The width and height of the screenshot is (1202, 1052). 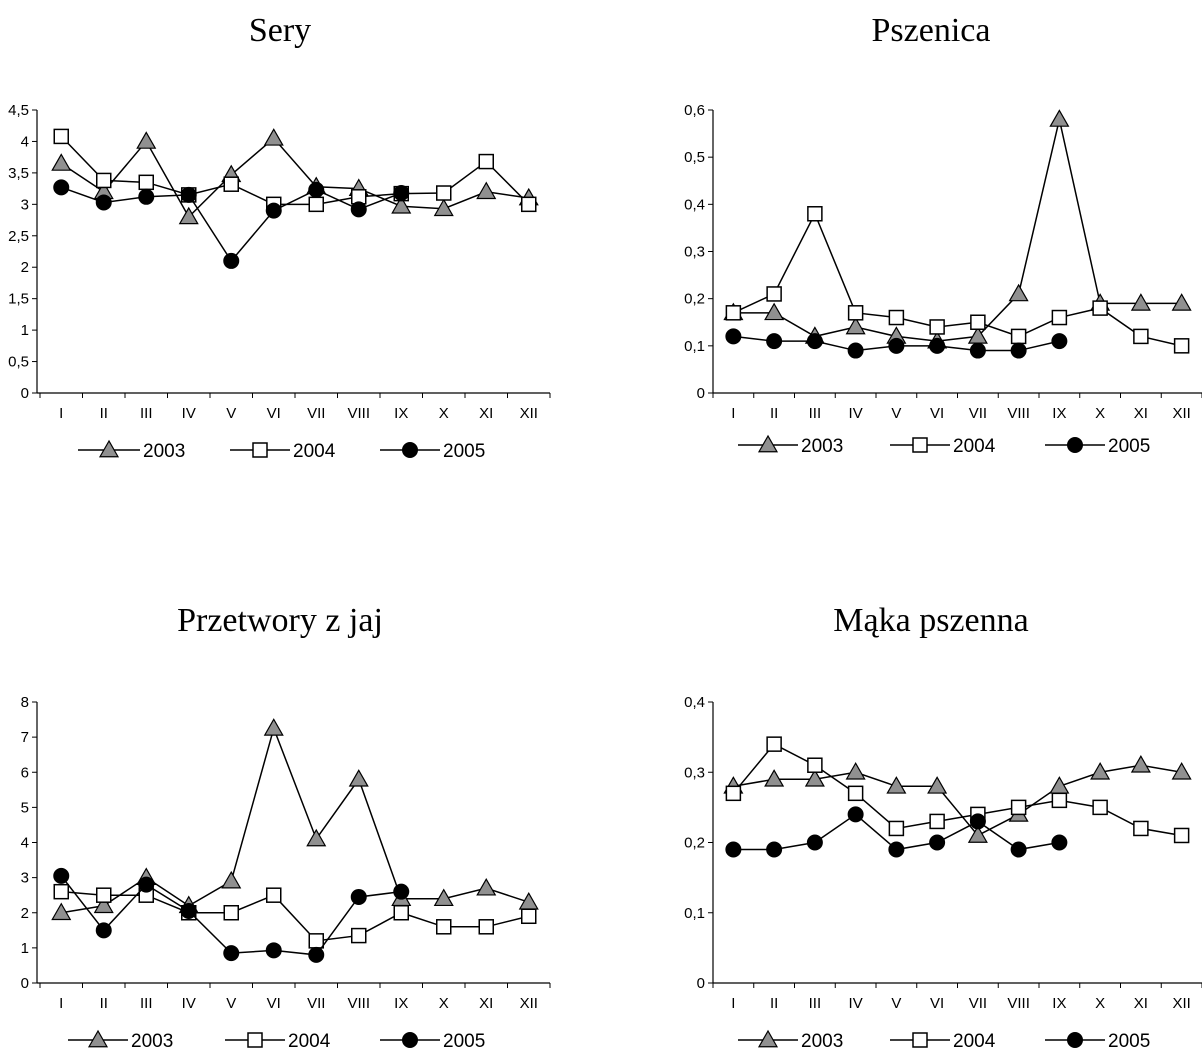 What do you see at coordinates (18, 299) in the screenshot?
I see `y-tick-label: 1,5` at bounding box center [18, 299].